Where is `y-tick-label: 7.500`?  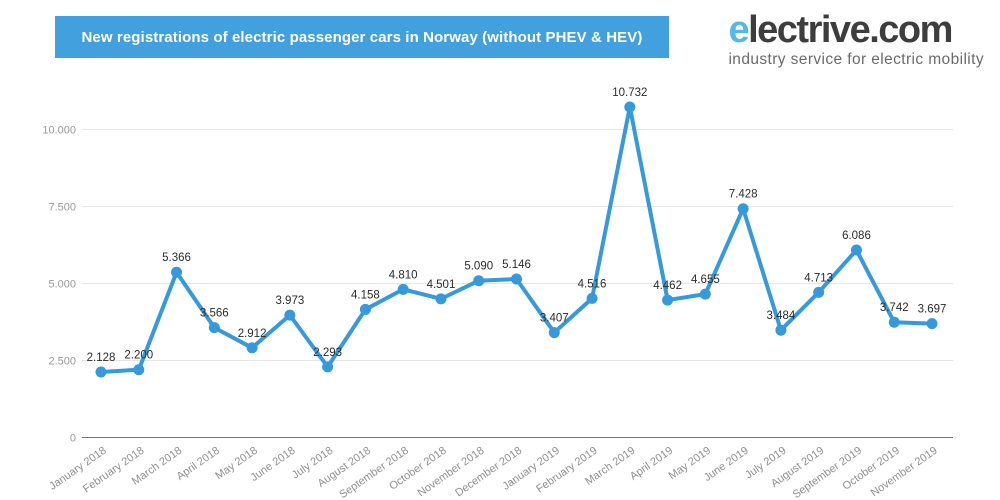 y-tick-label: 7.500 is located at coordinates (62, 208).